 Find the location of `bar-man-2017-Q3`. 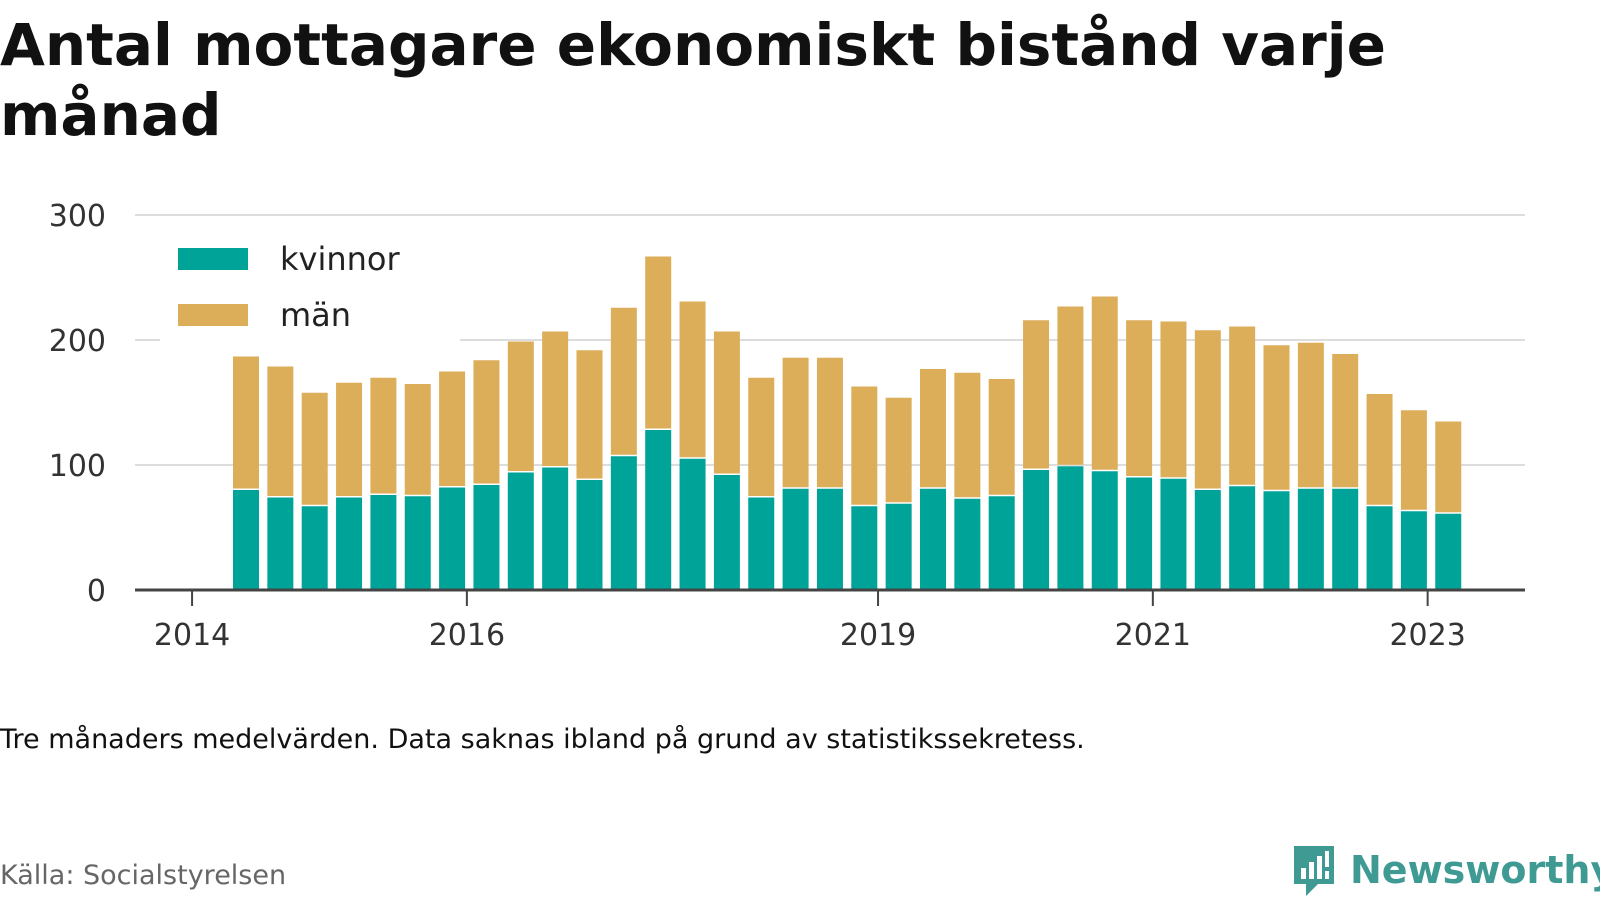

bar-man-2017-Q3 is located at coordinates (692, 379).